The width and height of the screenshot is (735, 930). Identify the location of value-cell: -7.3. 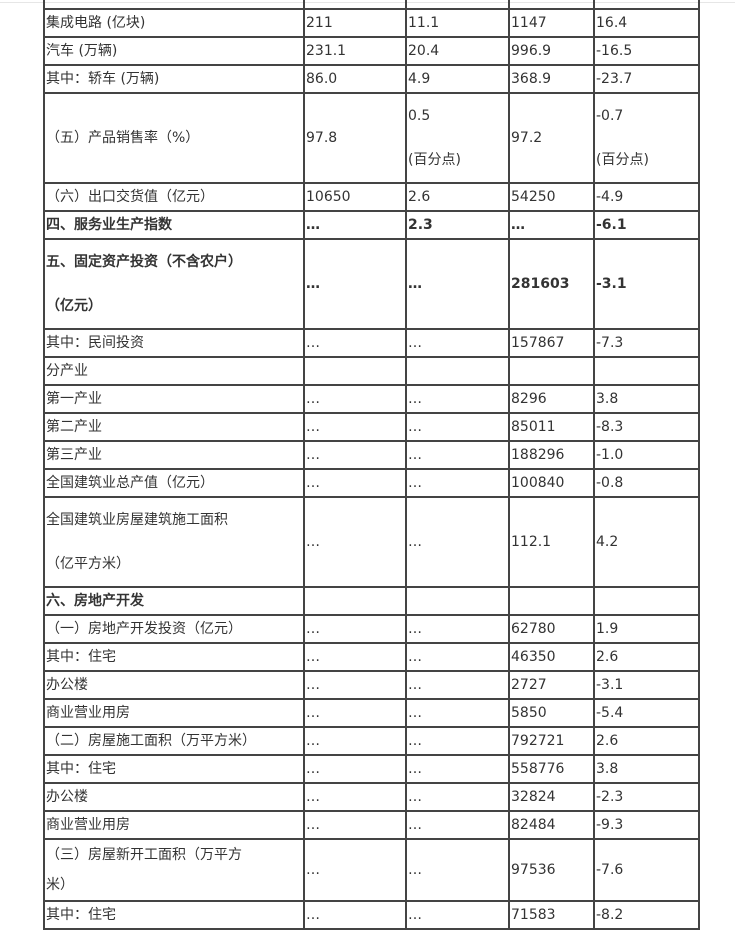
(646, 343).